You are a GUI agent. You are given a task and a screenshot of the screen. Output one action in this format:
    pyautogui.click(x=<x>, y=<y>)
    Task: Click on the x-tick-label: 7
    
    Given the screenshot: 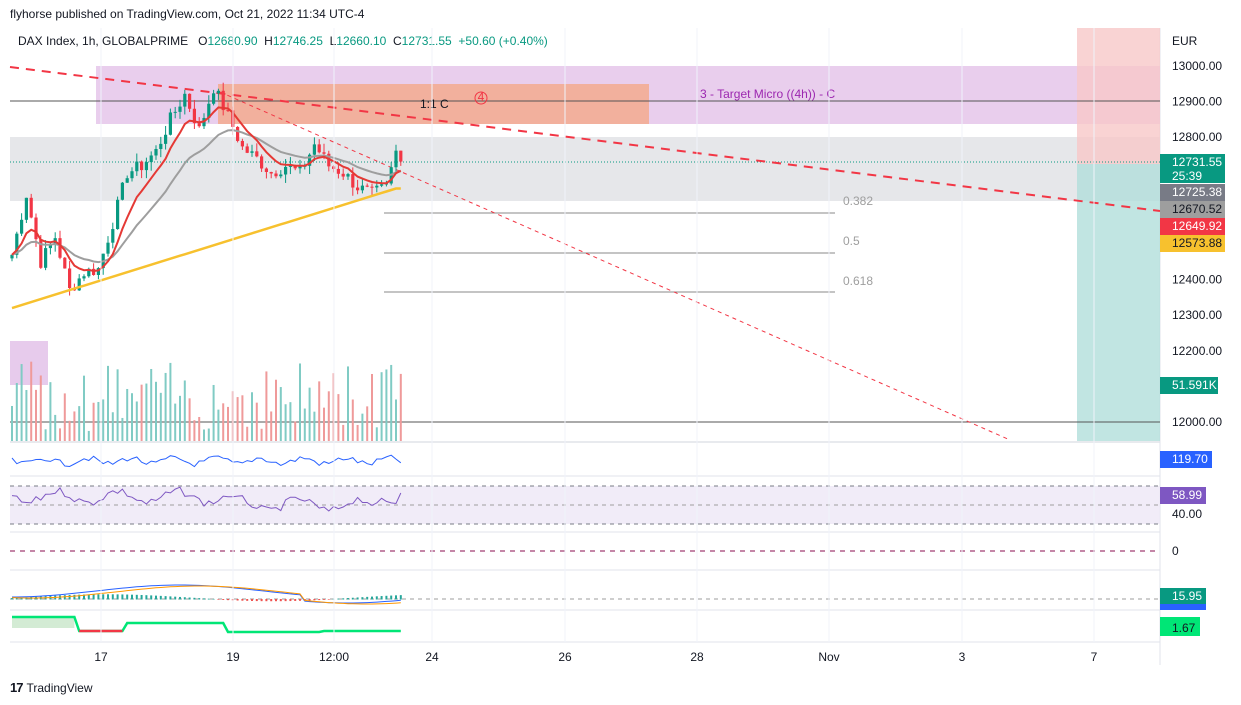 What is the action you would take?
    pyautogui.click(x=1094, y=657)
    